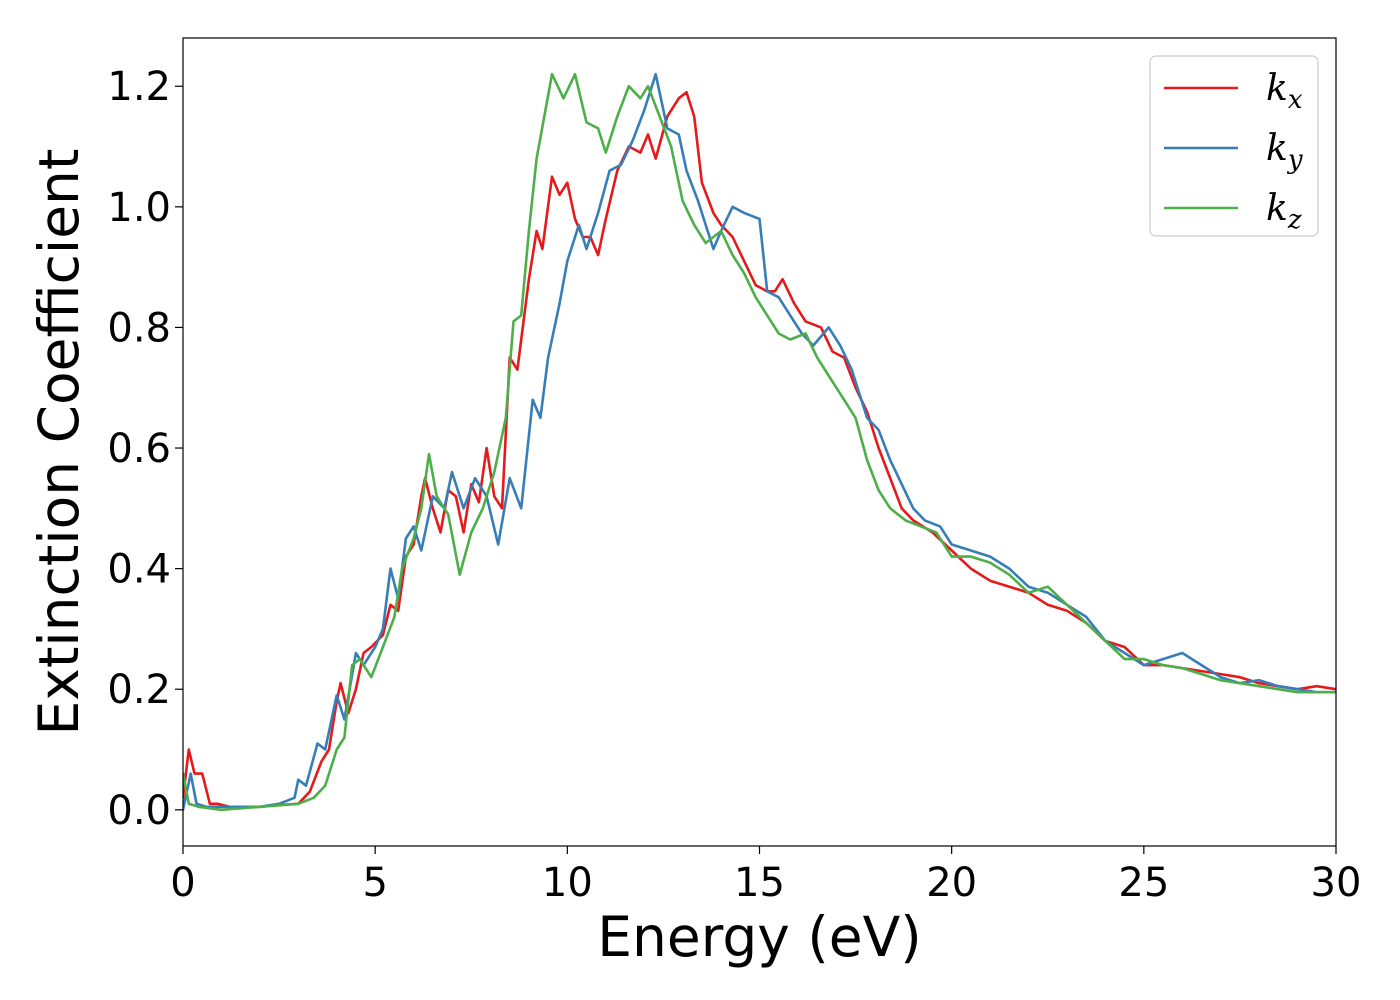  Describe the element at coordinates (1336, 883) in the screenshot. I see `x-tick-label: 30` at that location.